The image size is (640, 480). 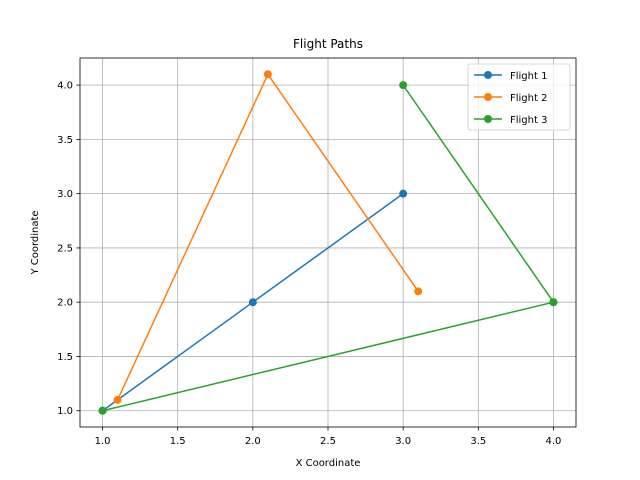 I want to click on chart-title: Flight Paths, so click(x=328, y=44).